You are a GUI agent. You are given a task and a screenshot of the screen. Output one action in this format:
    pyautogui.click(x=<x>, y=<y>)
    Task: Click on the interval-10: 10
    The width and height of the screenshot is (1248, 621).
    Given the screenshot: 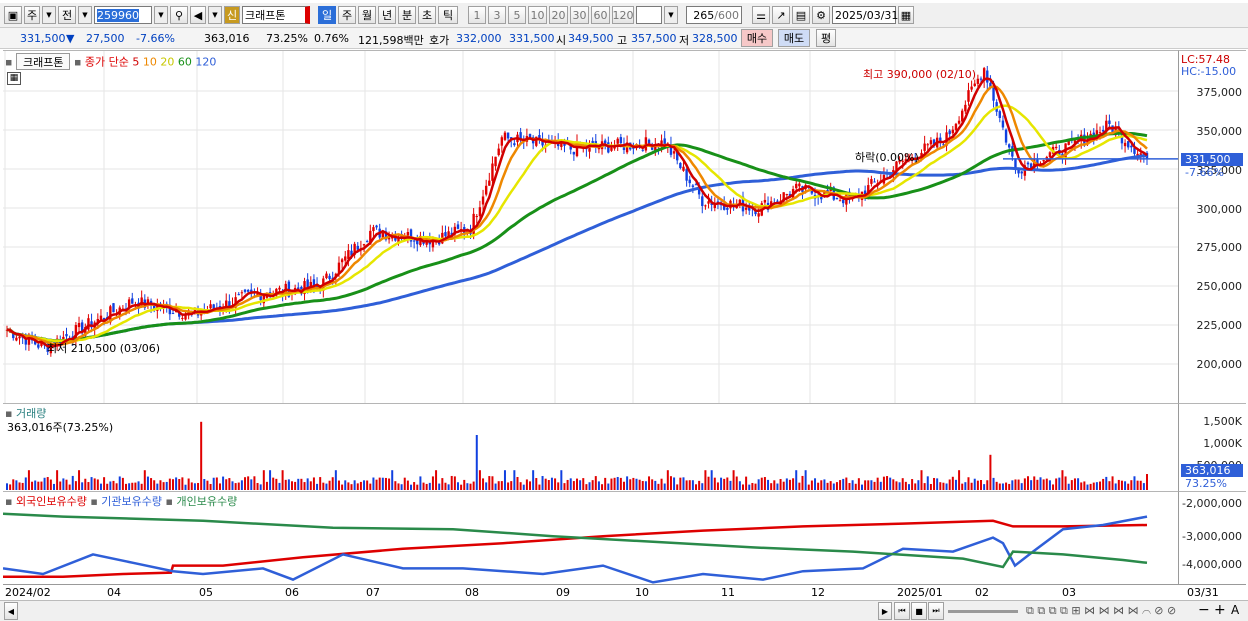 What is the action you would take?
    pyautogui.click(x=537, y=15)
    